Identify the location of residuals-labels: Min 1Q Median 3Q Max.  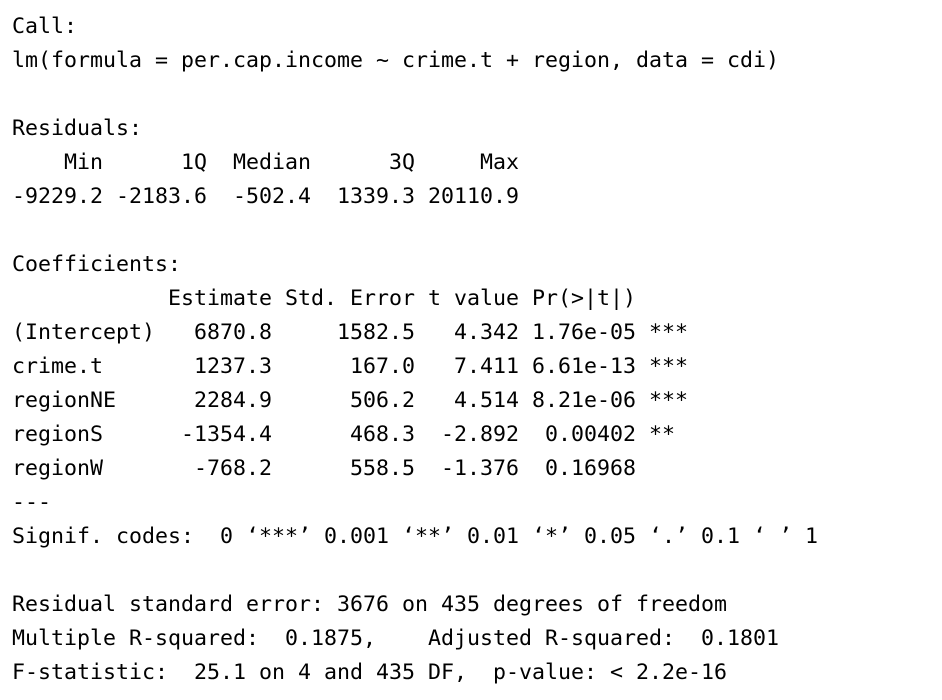
(272, 162).